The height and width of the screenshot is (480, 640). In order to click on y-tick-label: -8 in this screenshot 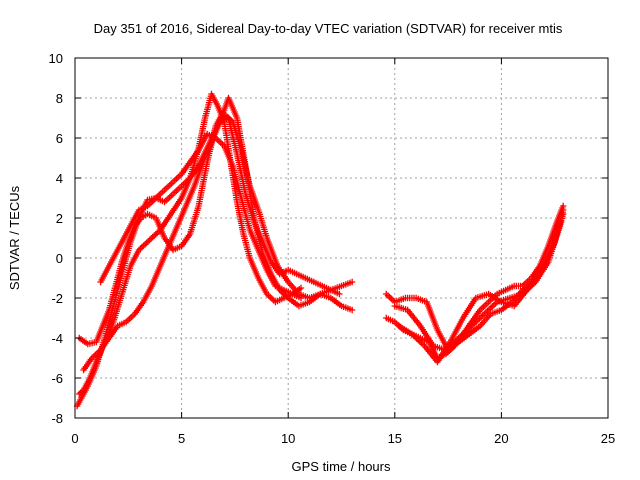, I will do `click(57, 418)`.